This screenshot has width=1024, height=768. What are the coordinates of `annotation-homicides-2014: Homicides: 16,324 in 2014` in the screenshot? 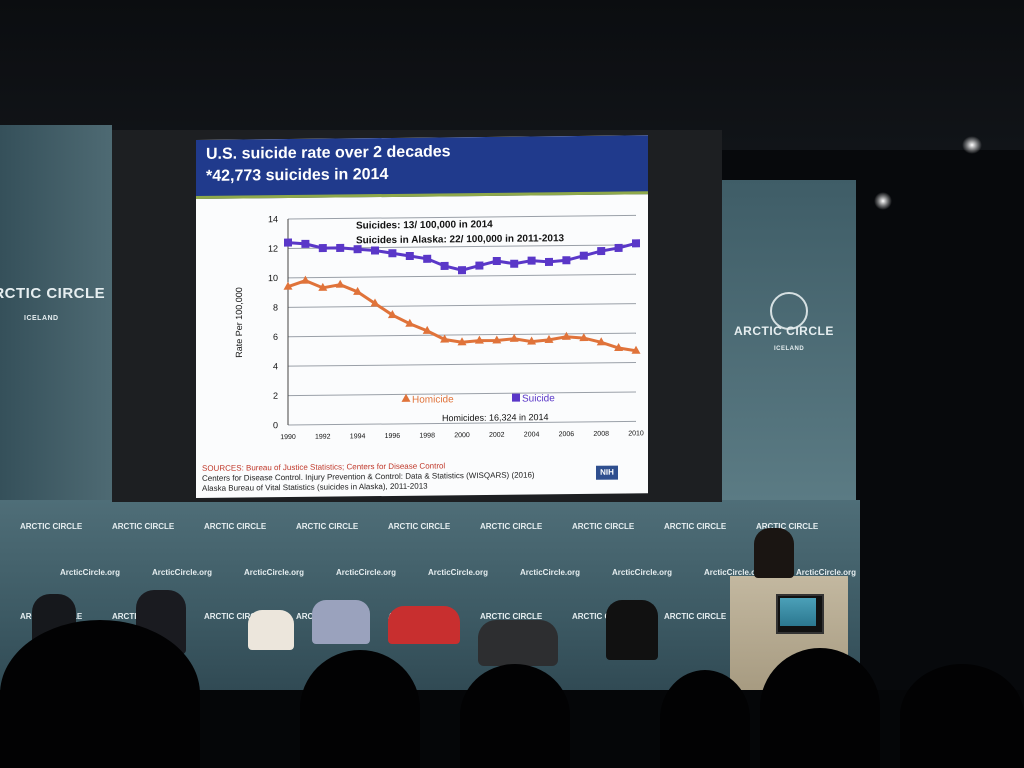 It's located at (495, 417).